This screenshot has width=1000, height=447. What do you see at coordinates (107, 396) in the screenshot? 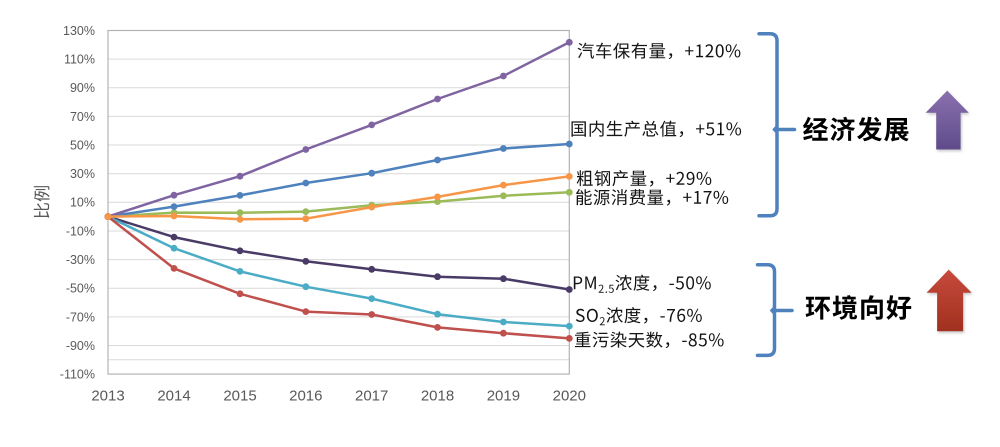
I see `svg-text: 2013` at bounding box center [107, 396].